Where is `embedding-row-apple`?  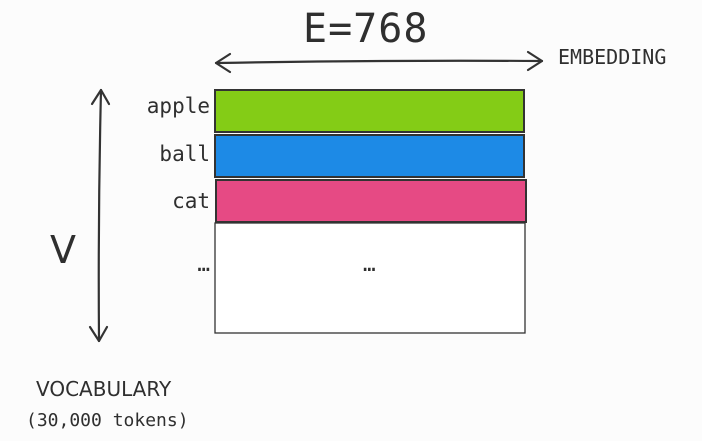 embedding-row-apple is located at coordinates (369, 111).